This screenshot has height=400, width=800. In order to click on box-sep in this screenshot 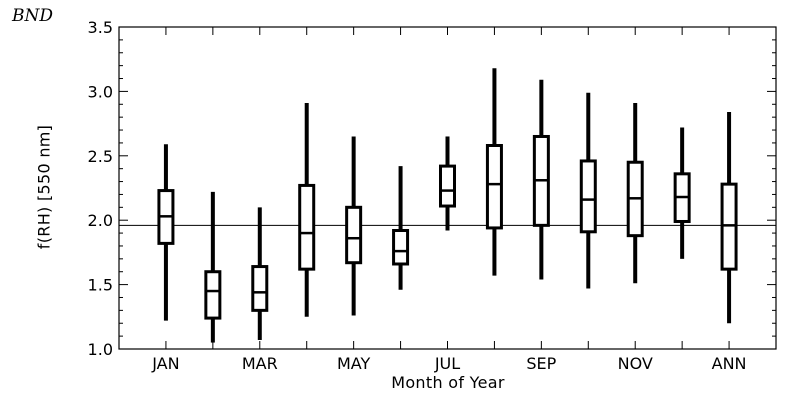, I will do `click(541, 179)`.